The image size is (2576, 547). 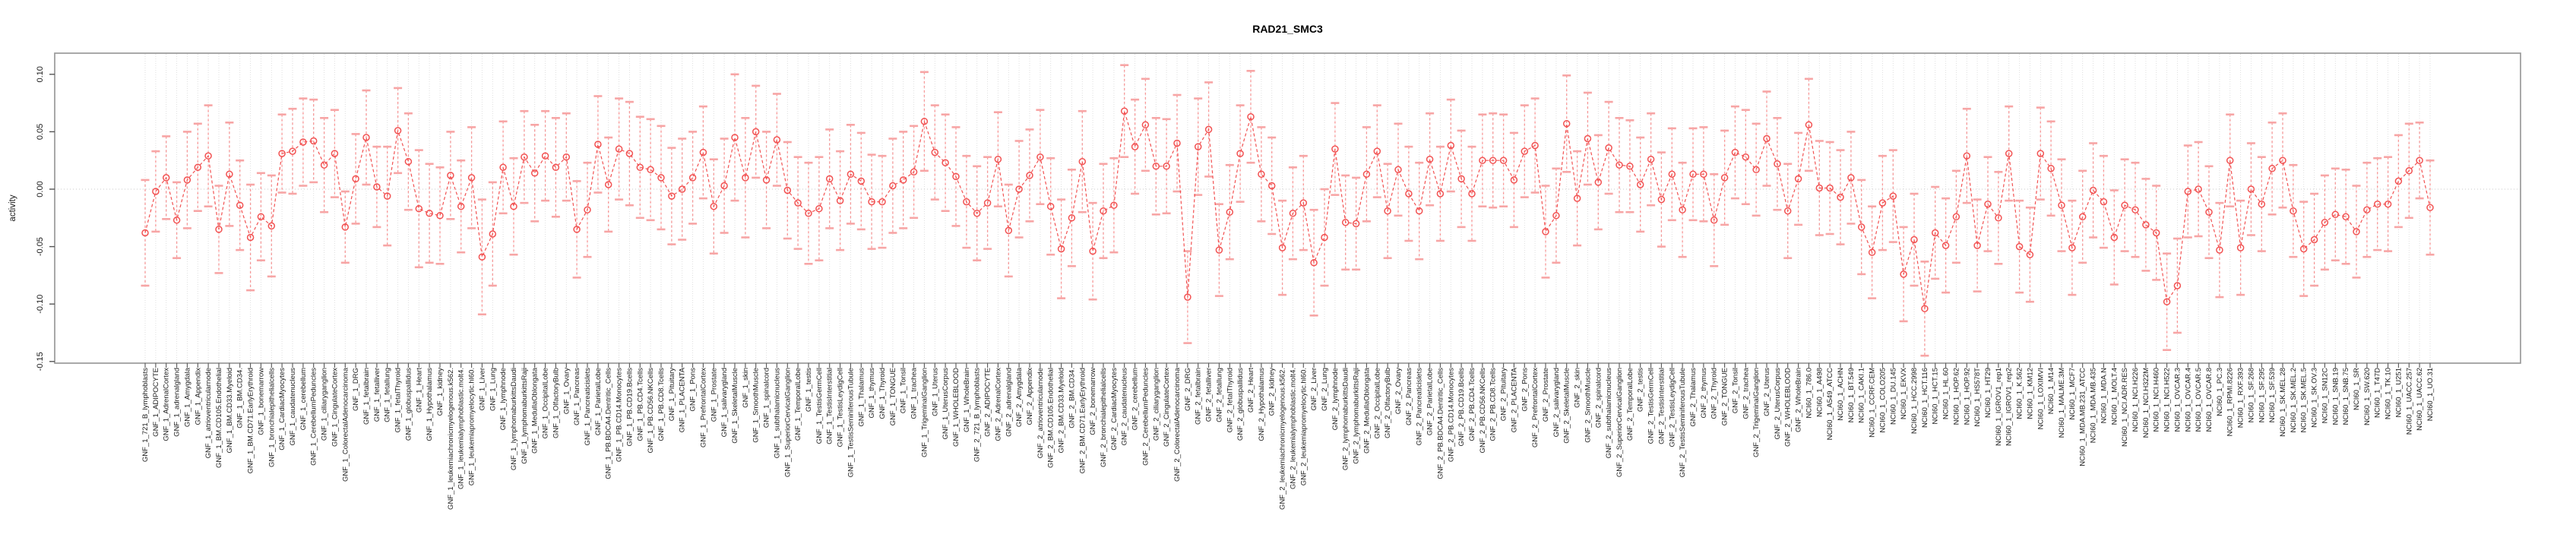 What do you see at coordinates (2157, 400) in the screenshot?
I see `svg-text: NCI60_1_NCI.H460` at bounding box center [2157, 400].